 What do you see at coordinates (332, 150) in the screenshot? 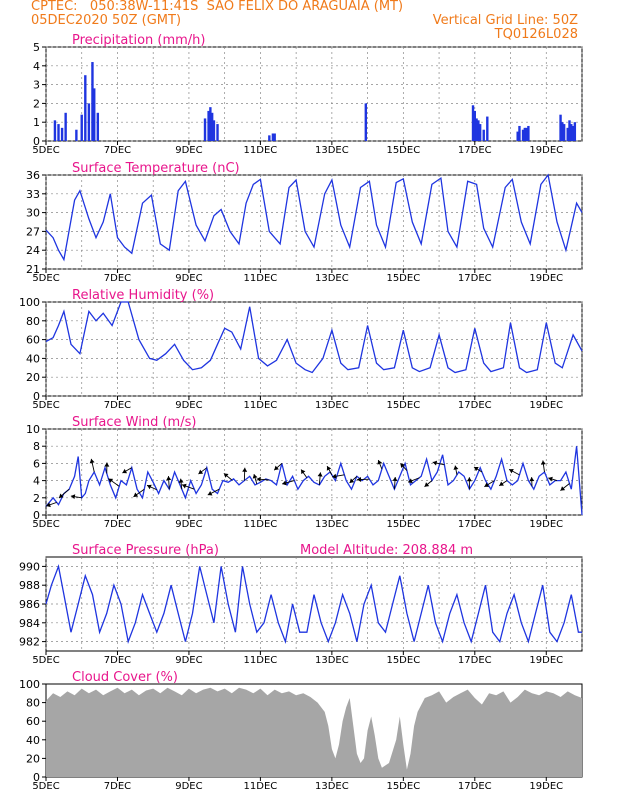
I see `precip-xtick-label: 13DEC` at bounding box center [332, 150].